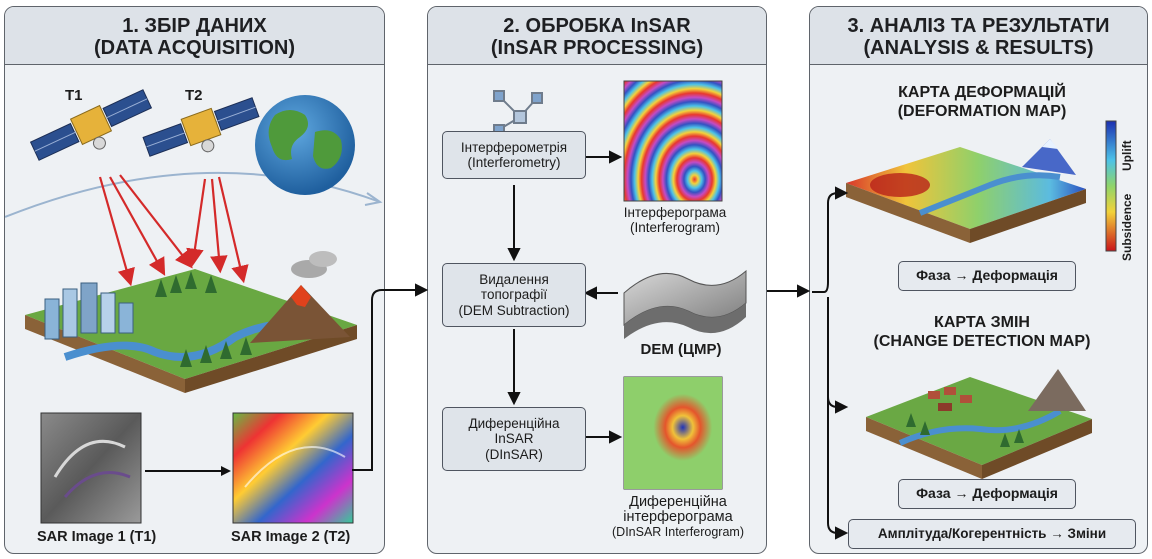 The height and width of the screenshot is (559, 1152). I want to click on deformation-map-block, so click(966, 191).